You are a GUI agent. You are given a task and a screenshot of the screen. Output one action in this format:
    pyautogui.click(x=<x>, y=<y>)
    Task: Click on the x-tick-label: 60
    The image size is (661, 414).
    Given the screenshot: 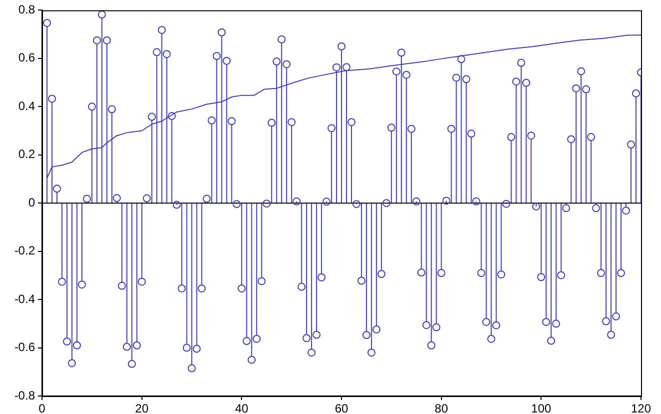 What is the action you would take?
    pyautogui.click(x=341, y=408)
    